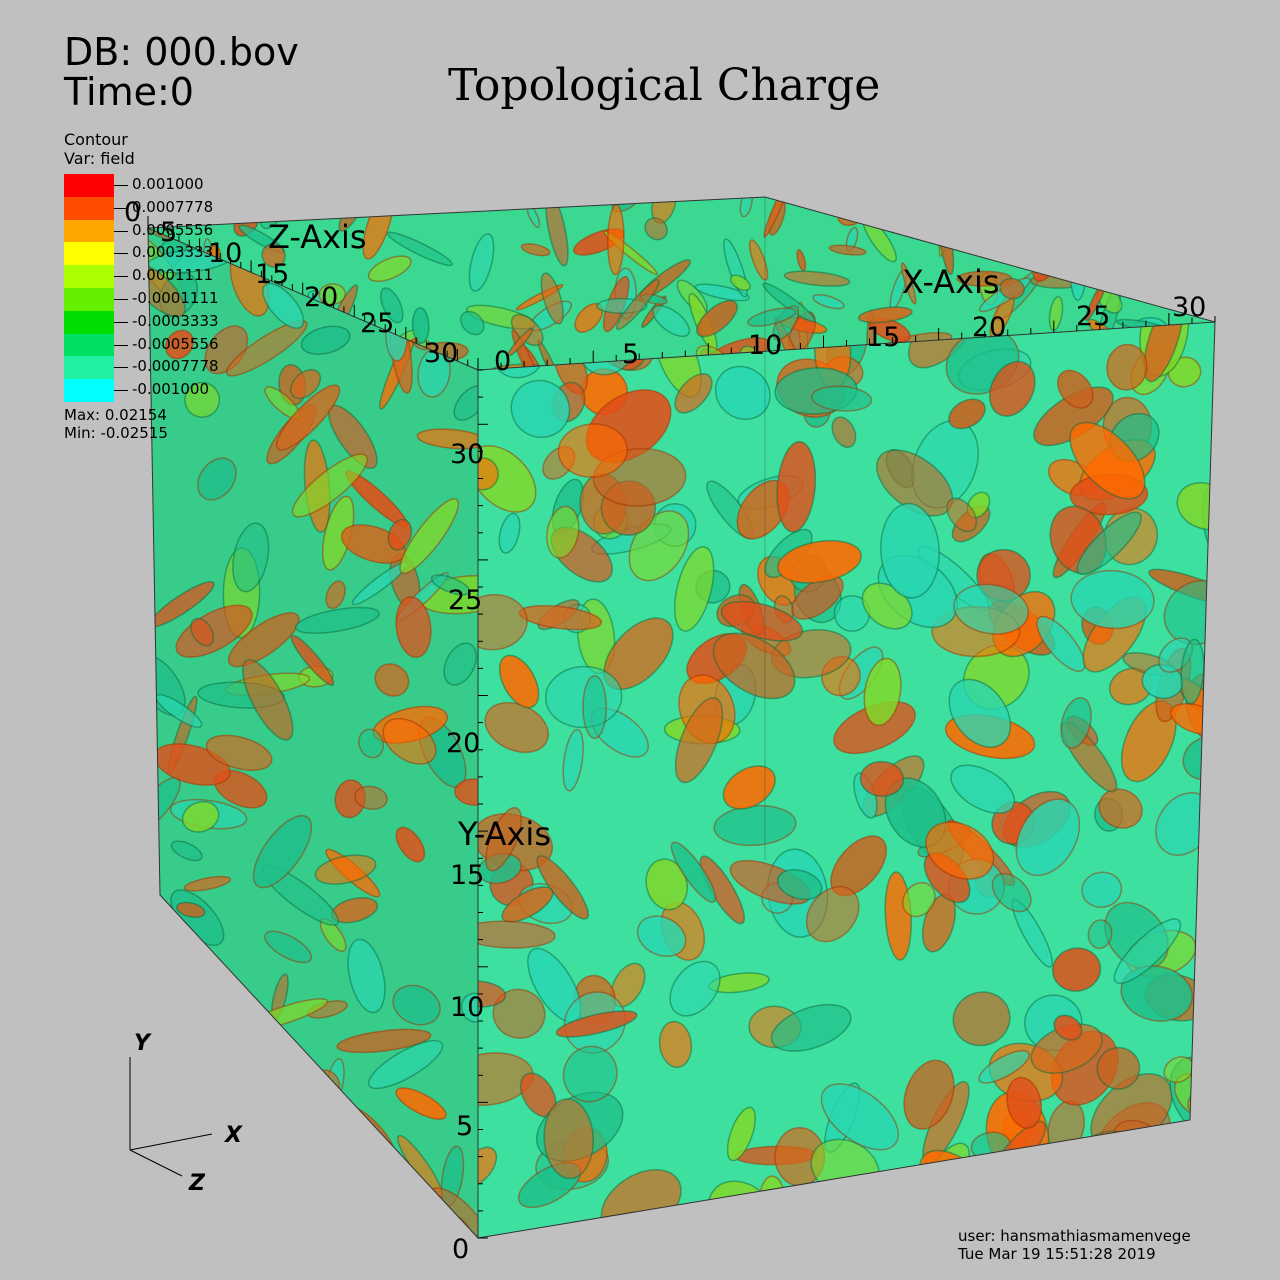 The height and width of the screenshot is (1280, 1280). What do you see at coordinates (168, 184) in the screenshot?
I see `legend-level-value: 0.001000` at bounding box center [168, 184].